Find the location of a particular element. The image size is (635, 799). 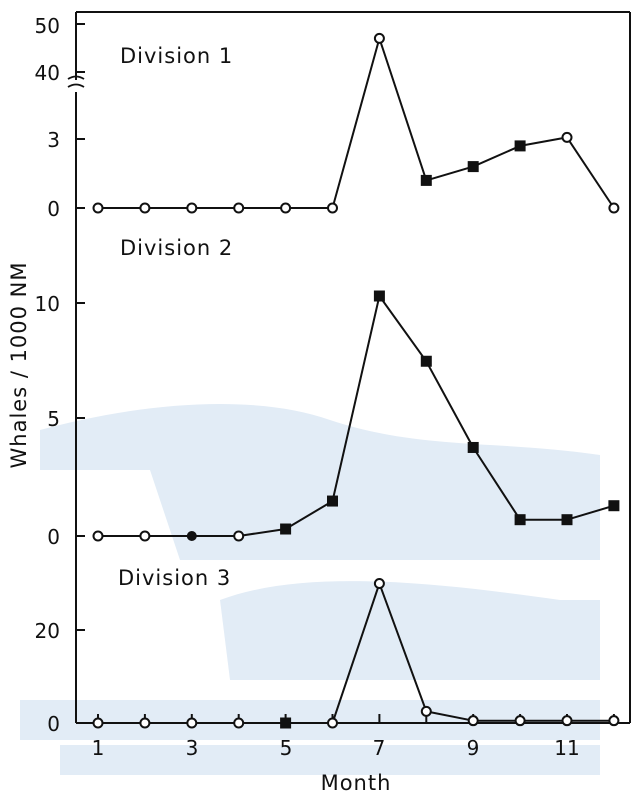

panel-division-1: Division 1 50 40 3 0 is located at coordinates (134, 117).